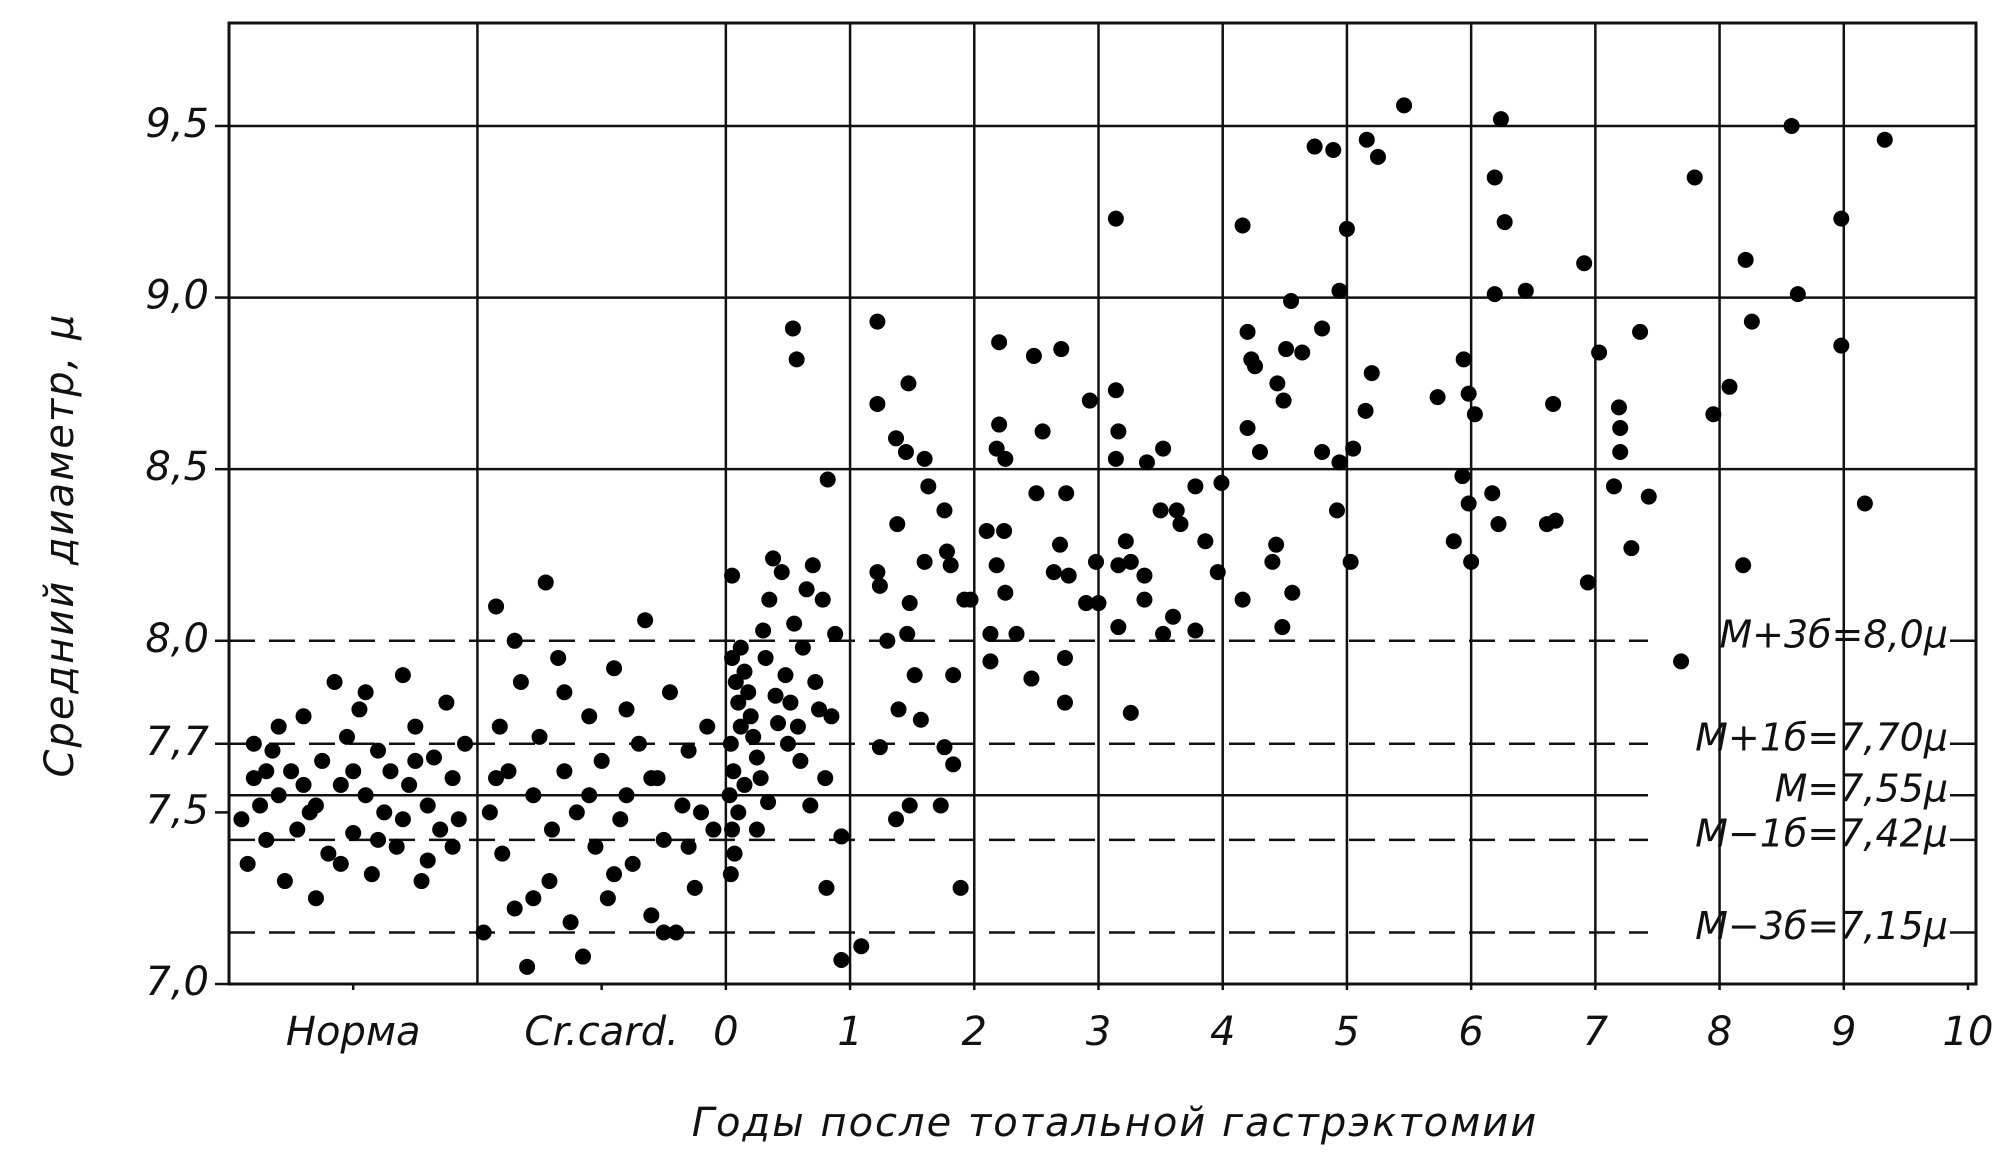 The height and width of the screenshot is (1163, 2006). I want to click on x-tick-label: 6, so click(1470, 1032).